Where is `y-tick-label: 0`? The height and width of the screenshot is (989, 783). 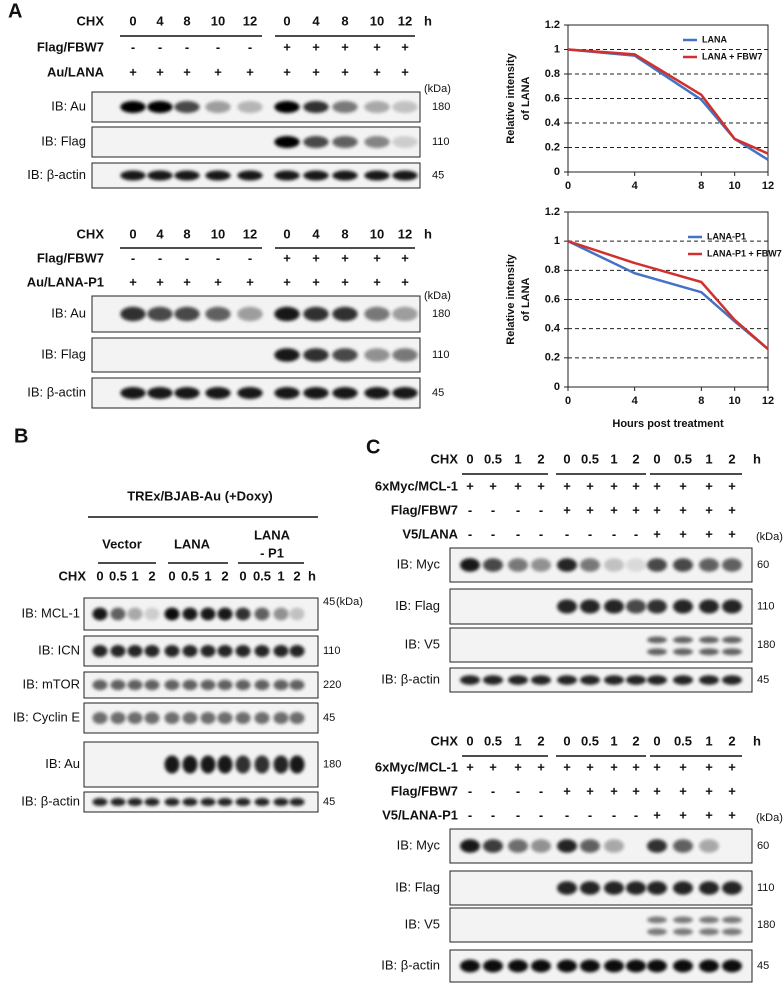 y-tick-label: 0 is located at coordinates (557, 172).